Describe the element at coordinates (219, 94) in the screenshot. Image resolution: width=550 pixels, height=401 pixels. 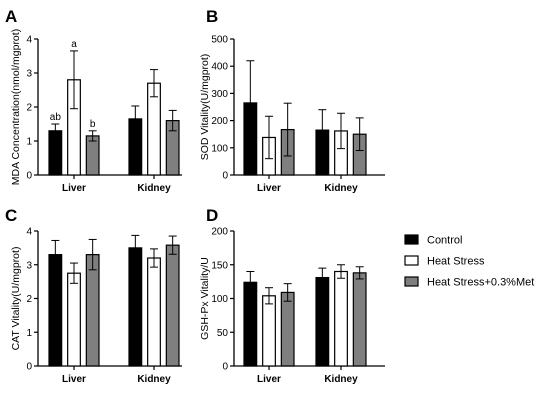
I see `y-tick-label: 300` at that location.